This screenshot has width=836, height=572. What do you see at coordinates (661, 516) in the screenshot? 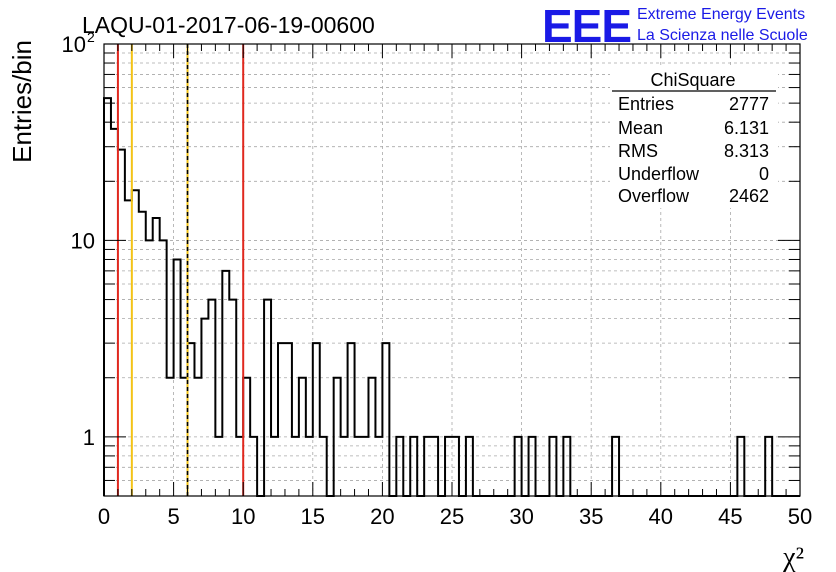
I see `x-tick-label: 40` at bounding box center [661, 516].